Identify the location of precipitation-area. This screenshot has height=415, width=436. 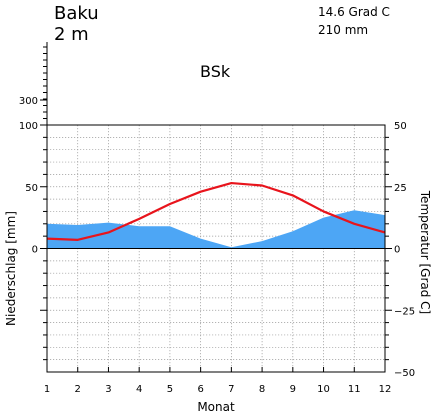
(216, 229).